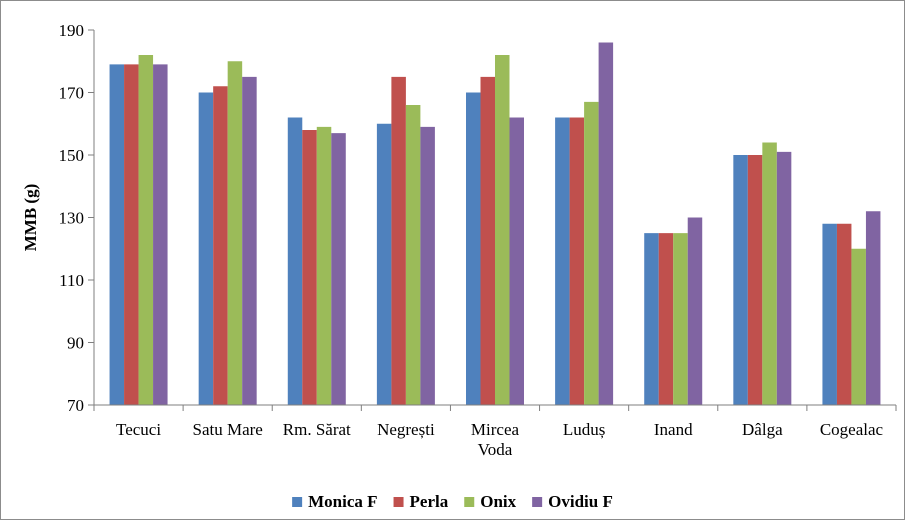  Describe the element at coordinates (537, 502) in the screenshot. I see `legend-swatch-ovidiu-f` at that location.